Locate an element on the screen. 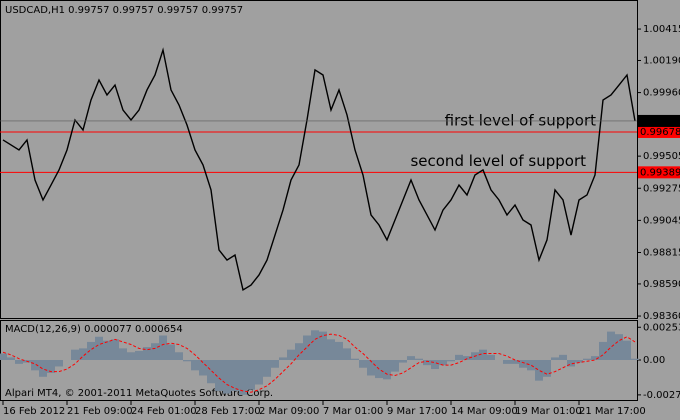 The image size is (680, 420). current-price-box is located at coordinates (659, 120).